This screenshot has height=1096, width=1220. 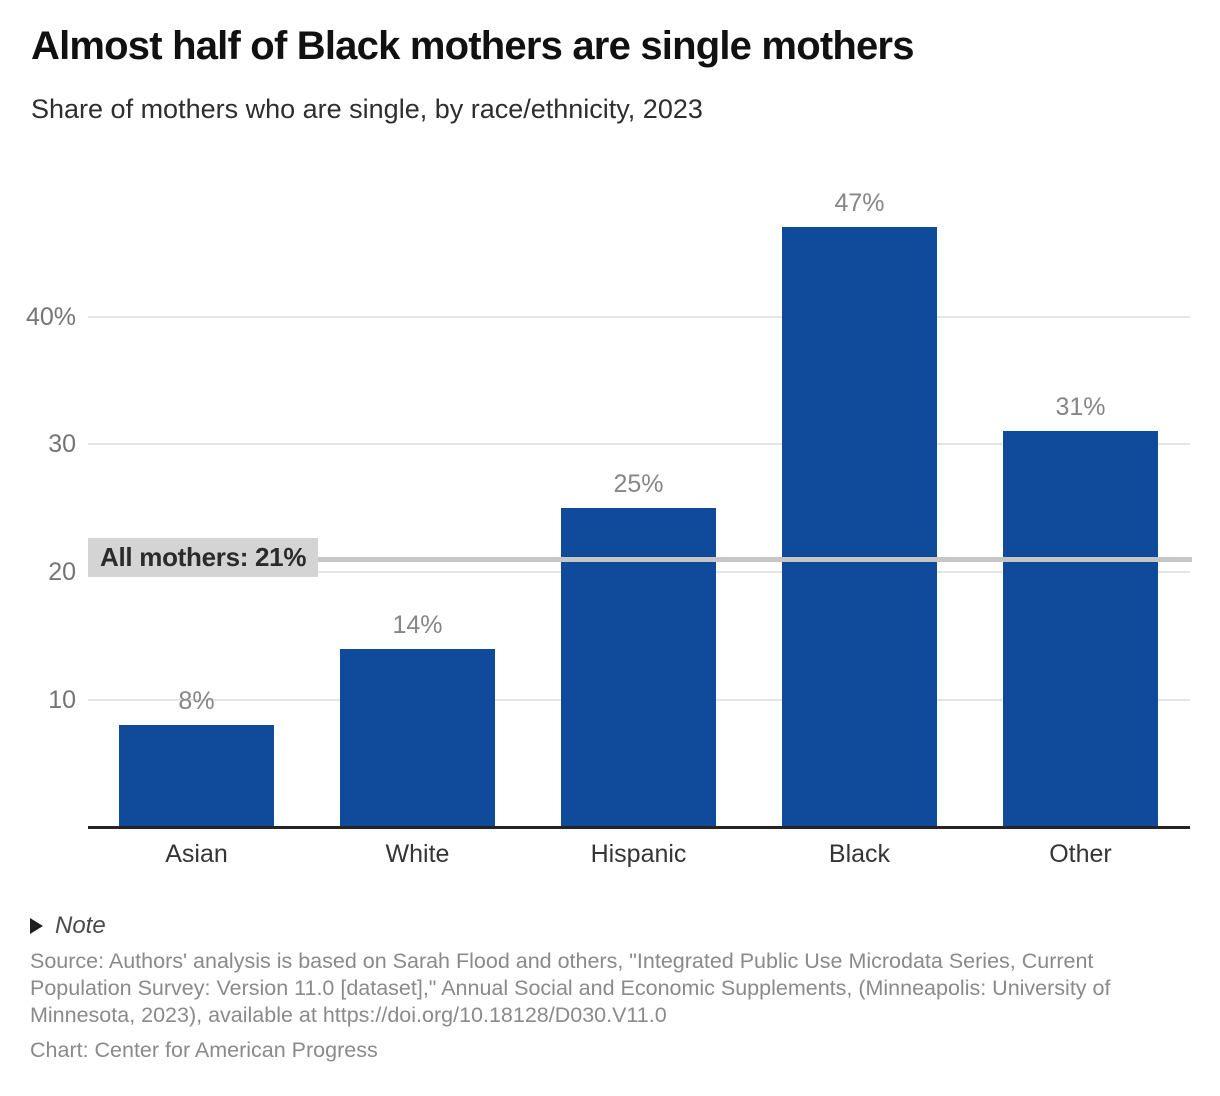 I want to click on y-tick-label: 20, so click(x=62, y=572).